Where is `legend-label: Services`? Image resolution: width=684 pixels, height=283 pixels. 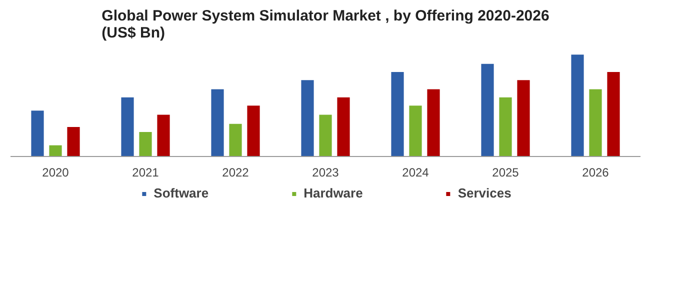
legend-label: Services is located at coordinates (485, 193).